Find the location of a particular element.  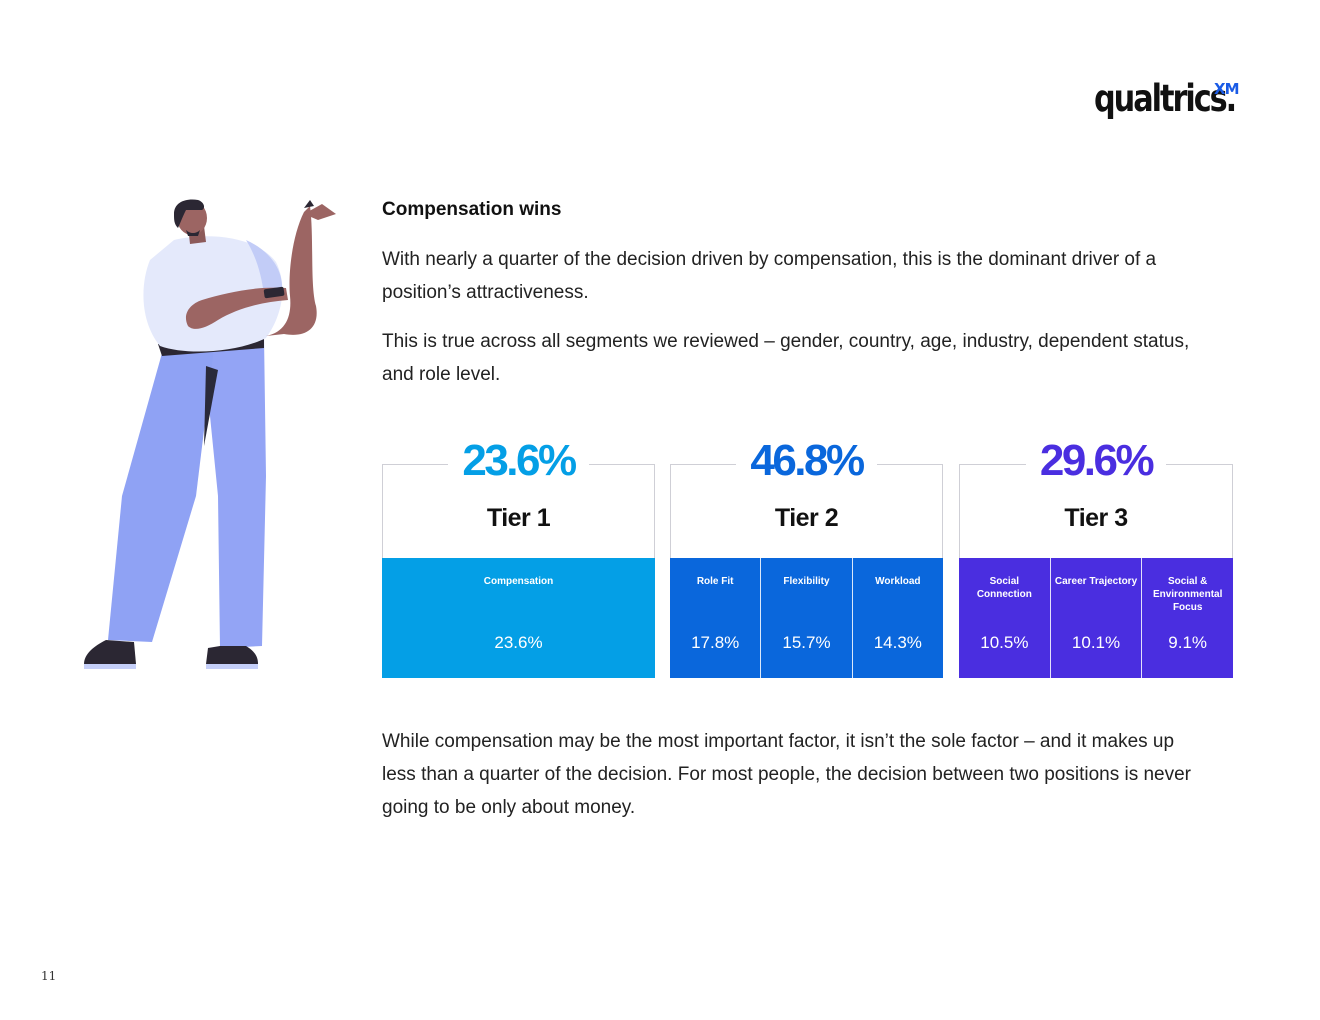

tier-2-name: Tier 2 is located at coordinates (806, 518).